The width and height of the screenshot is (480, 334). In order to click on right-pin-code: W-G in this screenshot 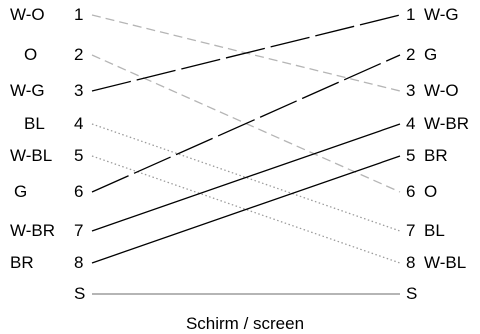, I will do `click(441, 14)`.